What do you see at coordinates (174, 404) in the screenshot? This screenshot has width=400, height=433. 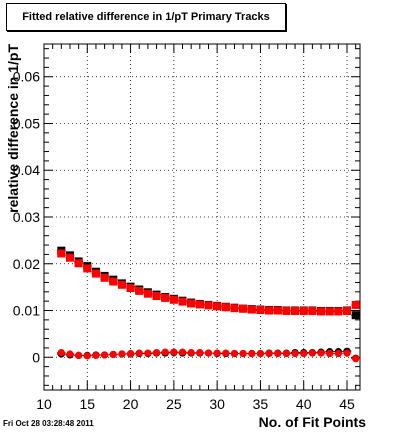 I see `x-tick-label: 25` at bounding box center [174, 404].